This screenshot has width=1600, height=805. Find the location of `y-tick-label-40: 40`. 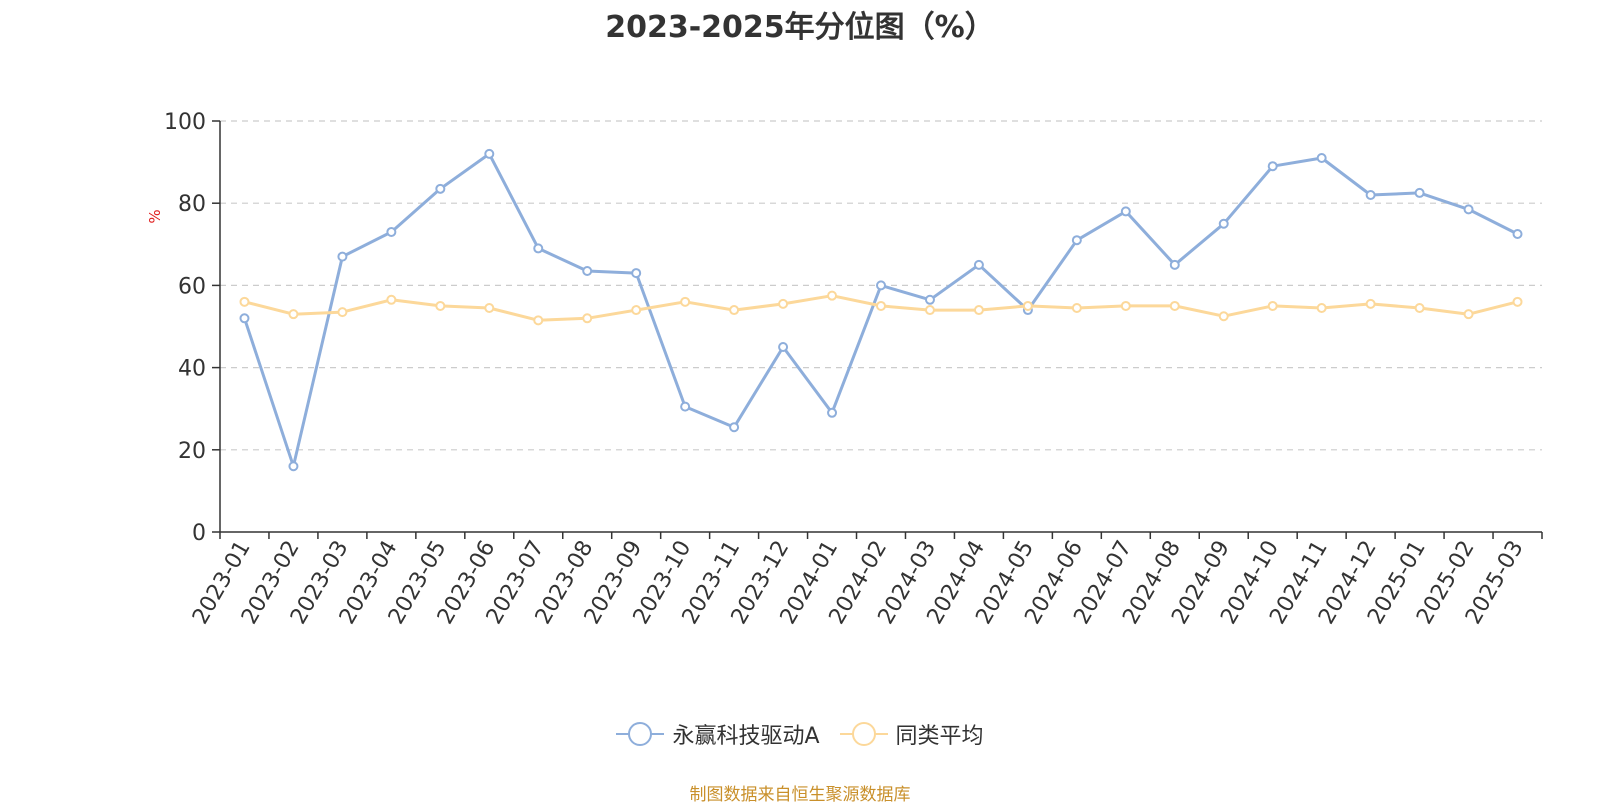

y-tick-label-40: 40 is located at coordinates (192, 369).